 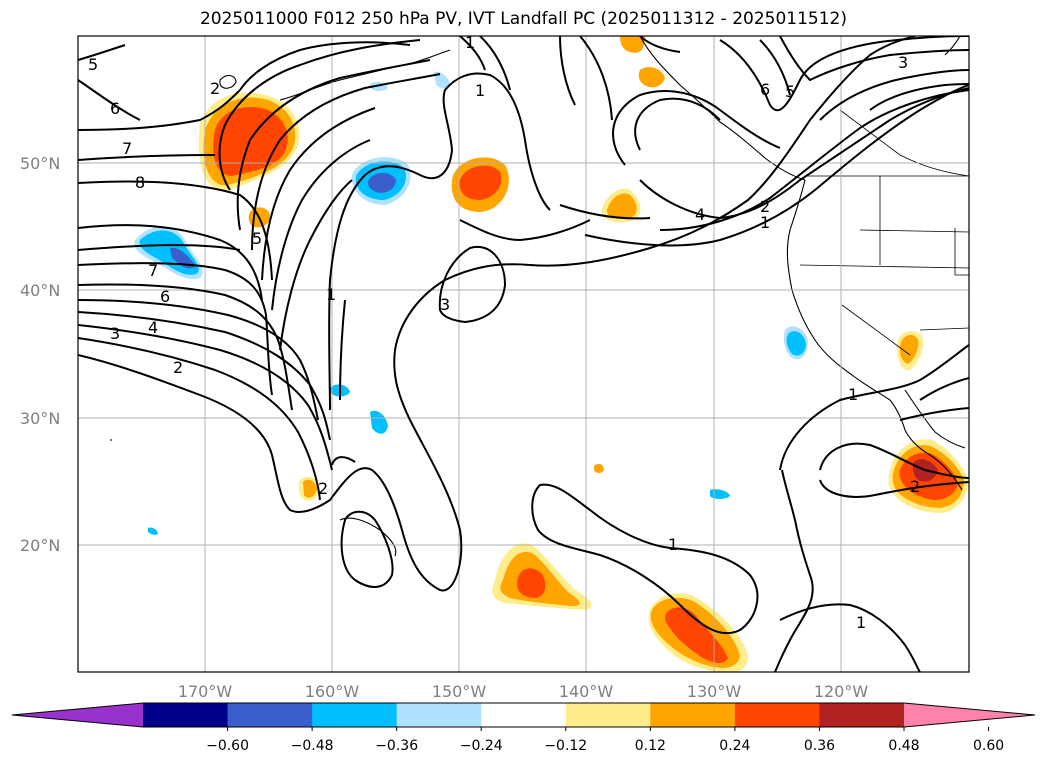 What do you see at coordinates (969, 715) in the screenshot?
I see `colorbar-extend-high` at bounding box center [969, 715].